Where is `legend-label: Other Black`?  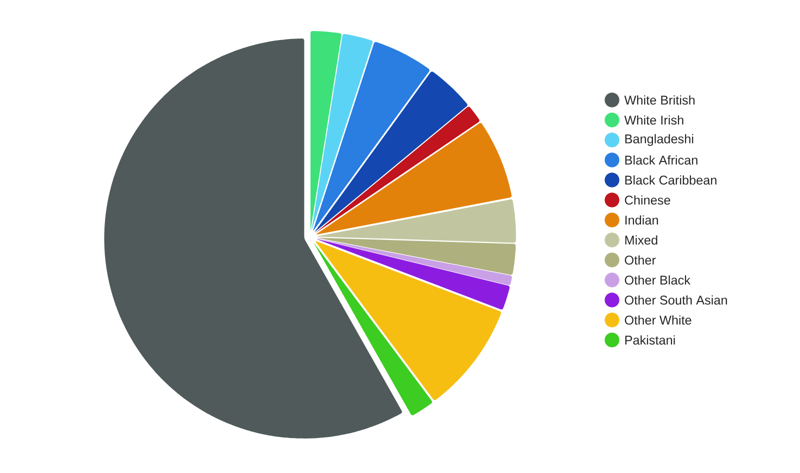
legend-label: Other Black is located at coordinates (657, 280).